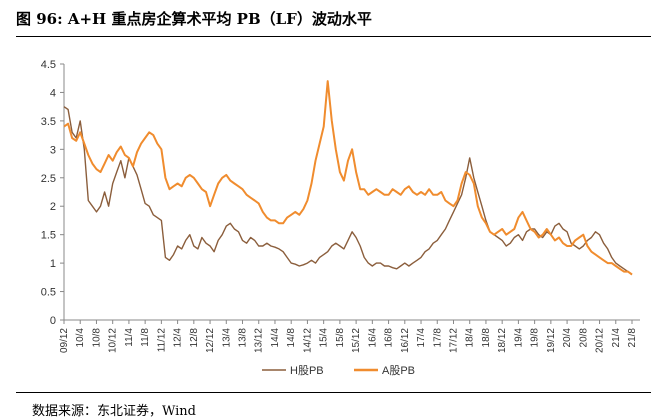  What do you see at coordinates (453, 340) in the screenshot?
I see `x-tick-label: 17/12` at bounding box center [453, 340].